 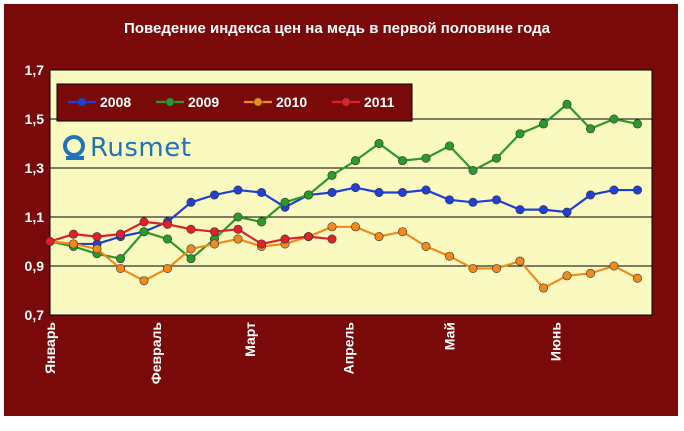 I want to click on y-tick-label: 1,5, so click(x=35, y=119).